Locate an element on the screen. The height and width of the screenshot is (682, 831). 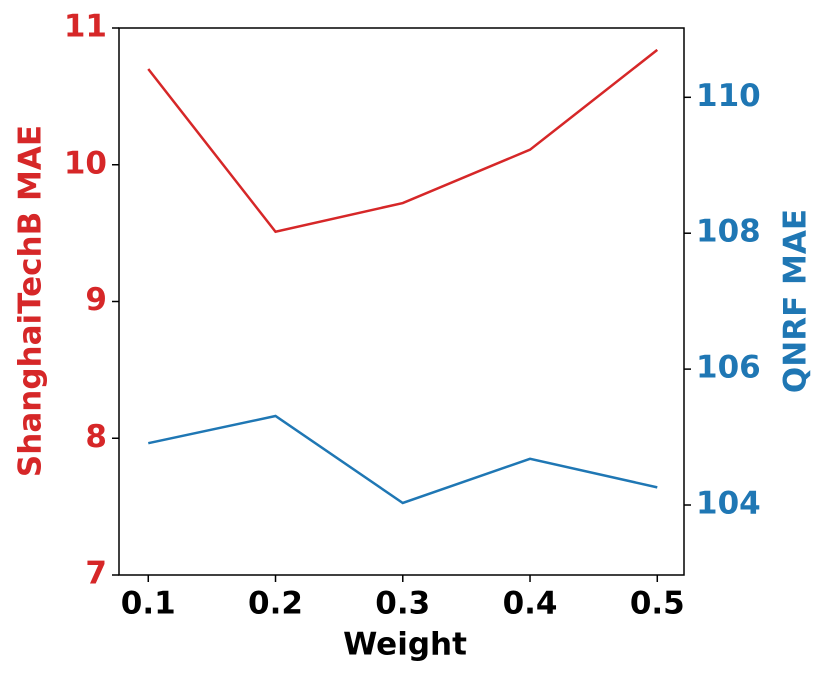
y2-axis-label: QNRF MAE is located at coordinates (796, 301).